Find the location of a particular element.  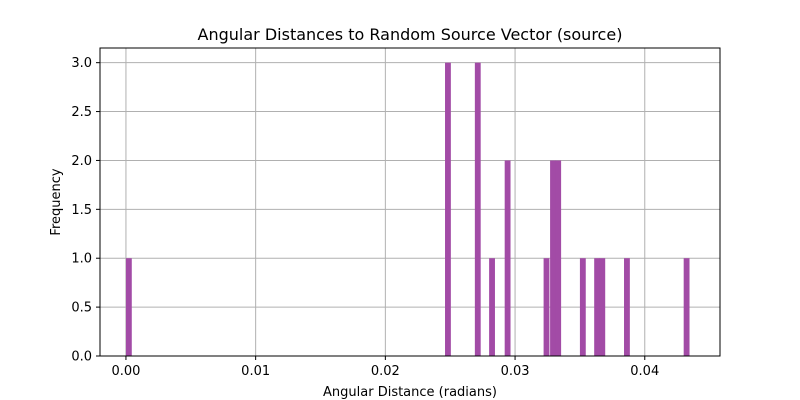

x-tick-label: 0.02 is located at coordinates (385, 371).